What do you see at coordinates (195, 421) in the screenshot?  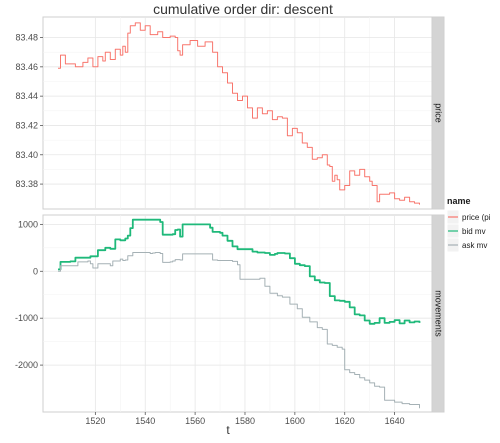 I see `x-tick-label: 1560` at bounding box center [195, 421].